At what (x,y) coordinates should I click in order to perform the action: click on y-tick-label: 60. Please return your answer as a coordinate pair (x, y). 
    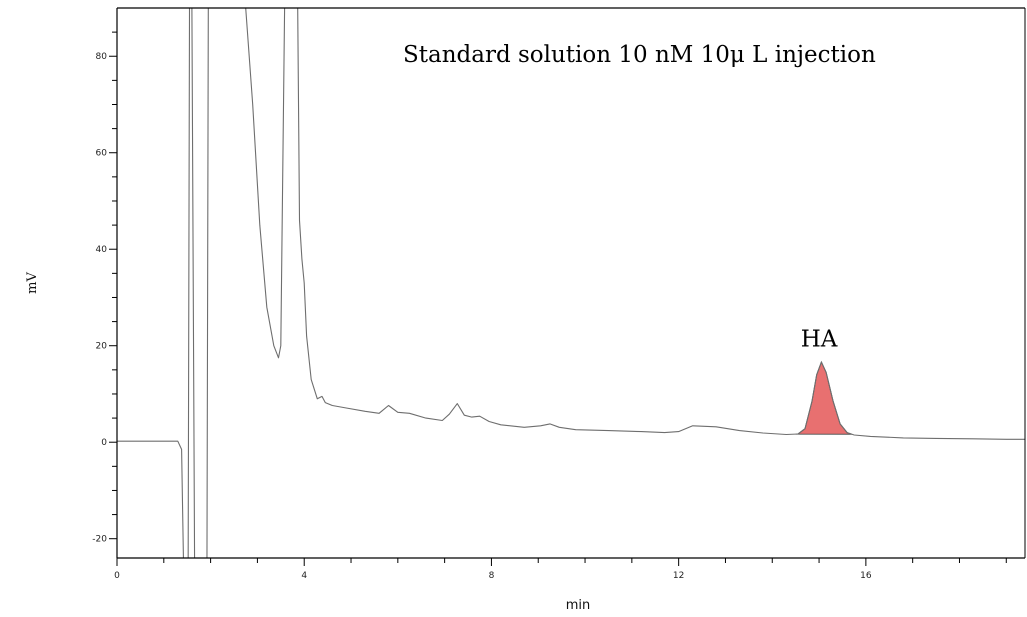
    Looking at the image, I should click on (102, 154).